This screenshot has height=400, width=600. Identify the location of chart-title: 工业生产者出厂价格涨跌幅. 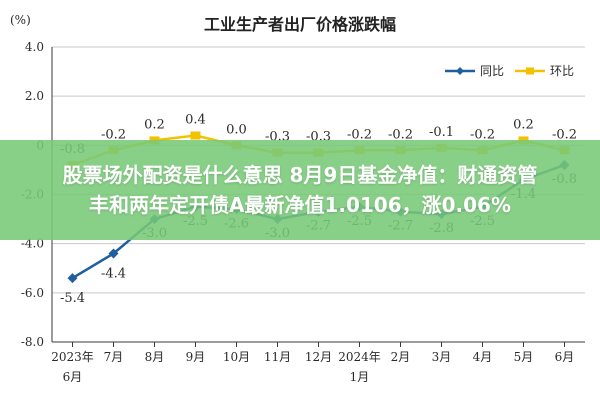
(300, 24).